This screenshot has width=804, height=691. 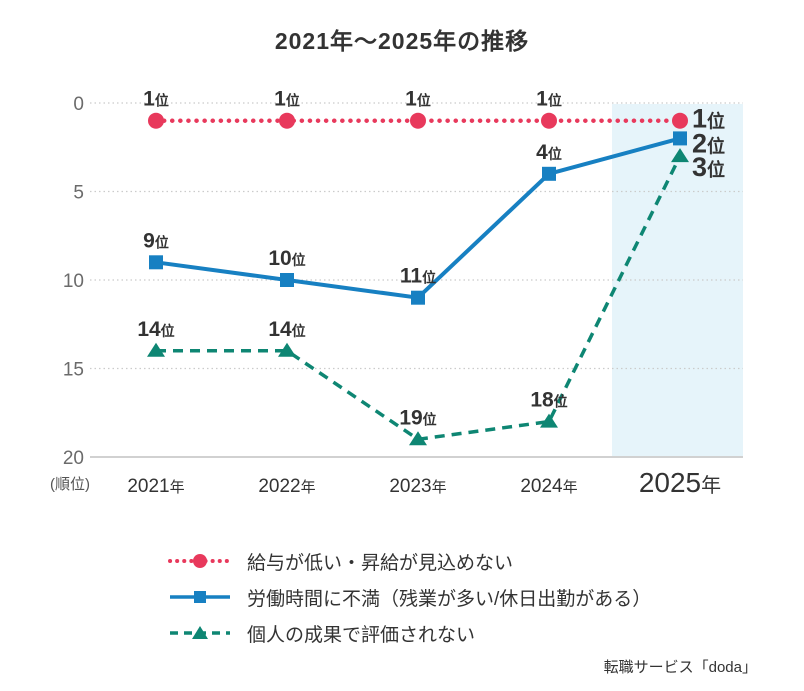 I want to click on legend-label: 個人の成果で評価されない, so click(x=361, y=635).